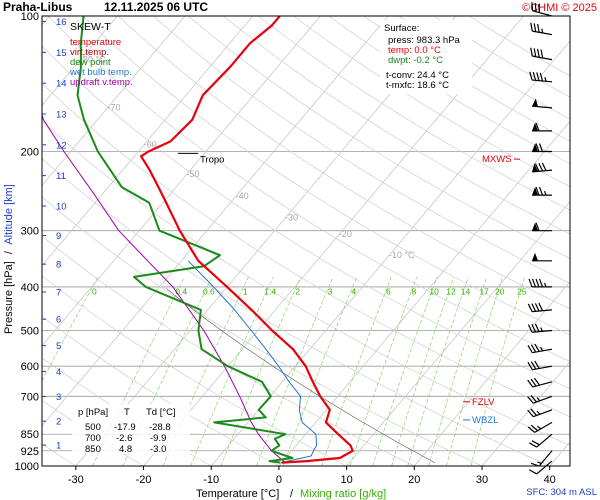  I want to click on altitude-tick-label: 7, so click(58, 293).